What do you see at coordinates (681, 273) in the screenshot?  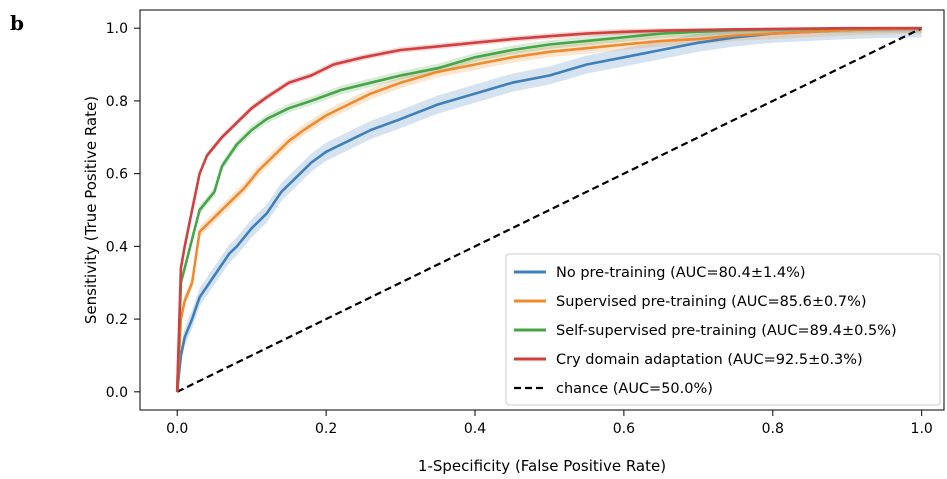 I see `legend-entry-no-pretraining: No pre-training (AUC=80.4±1.4%)` at bounding box center [681, 273].